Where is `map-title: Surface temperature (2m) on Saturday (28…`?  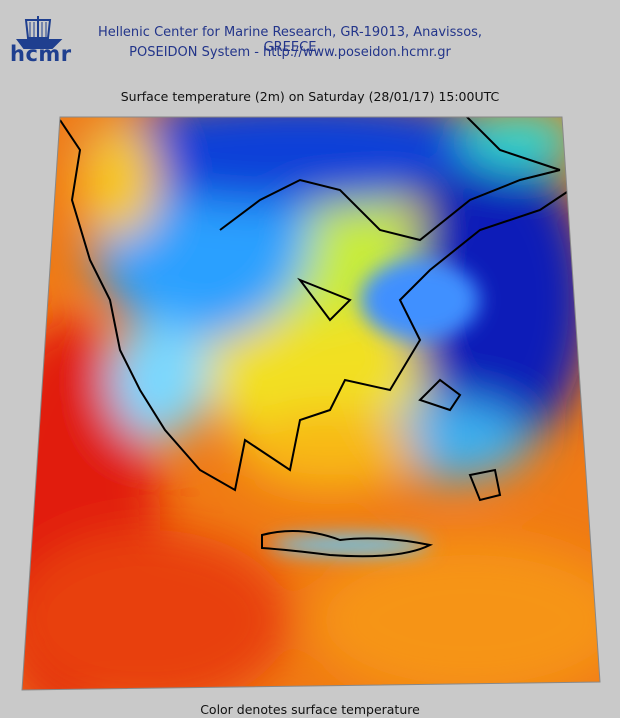
map-title: Surface temperature (2m) on Saturday (28… is located at coordinates (310, 96).